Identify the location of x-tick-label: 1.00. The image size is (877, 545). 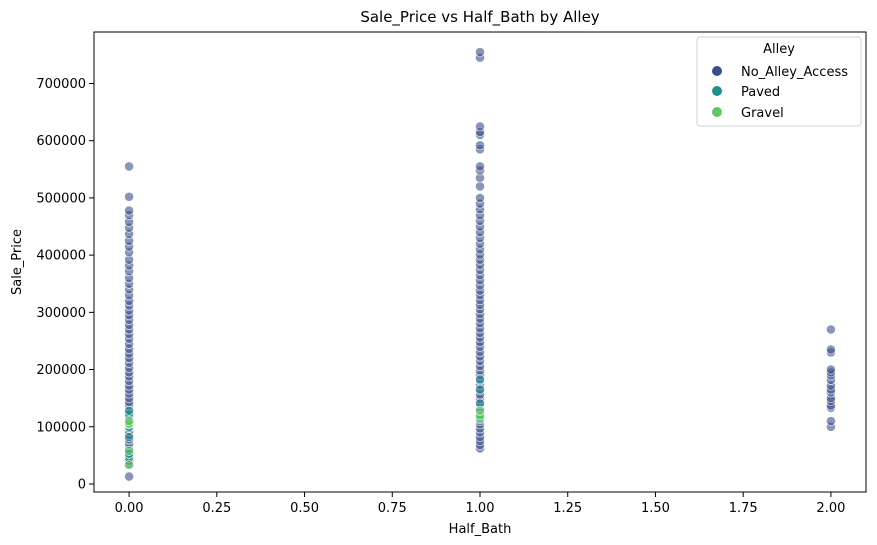
(480, 508).